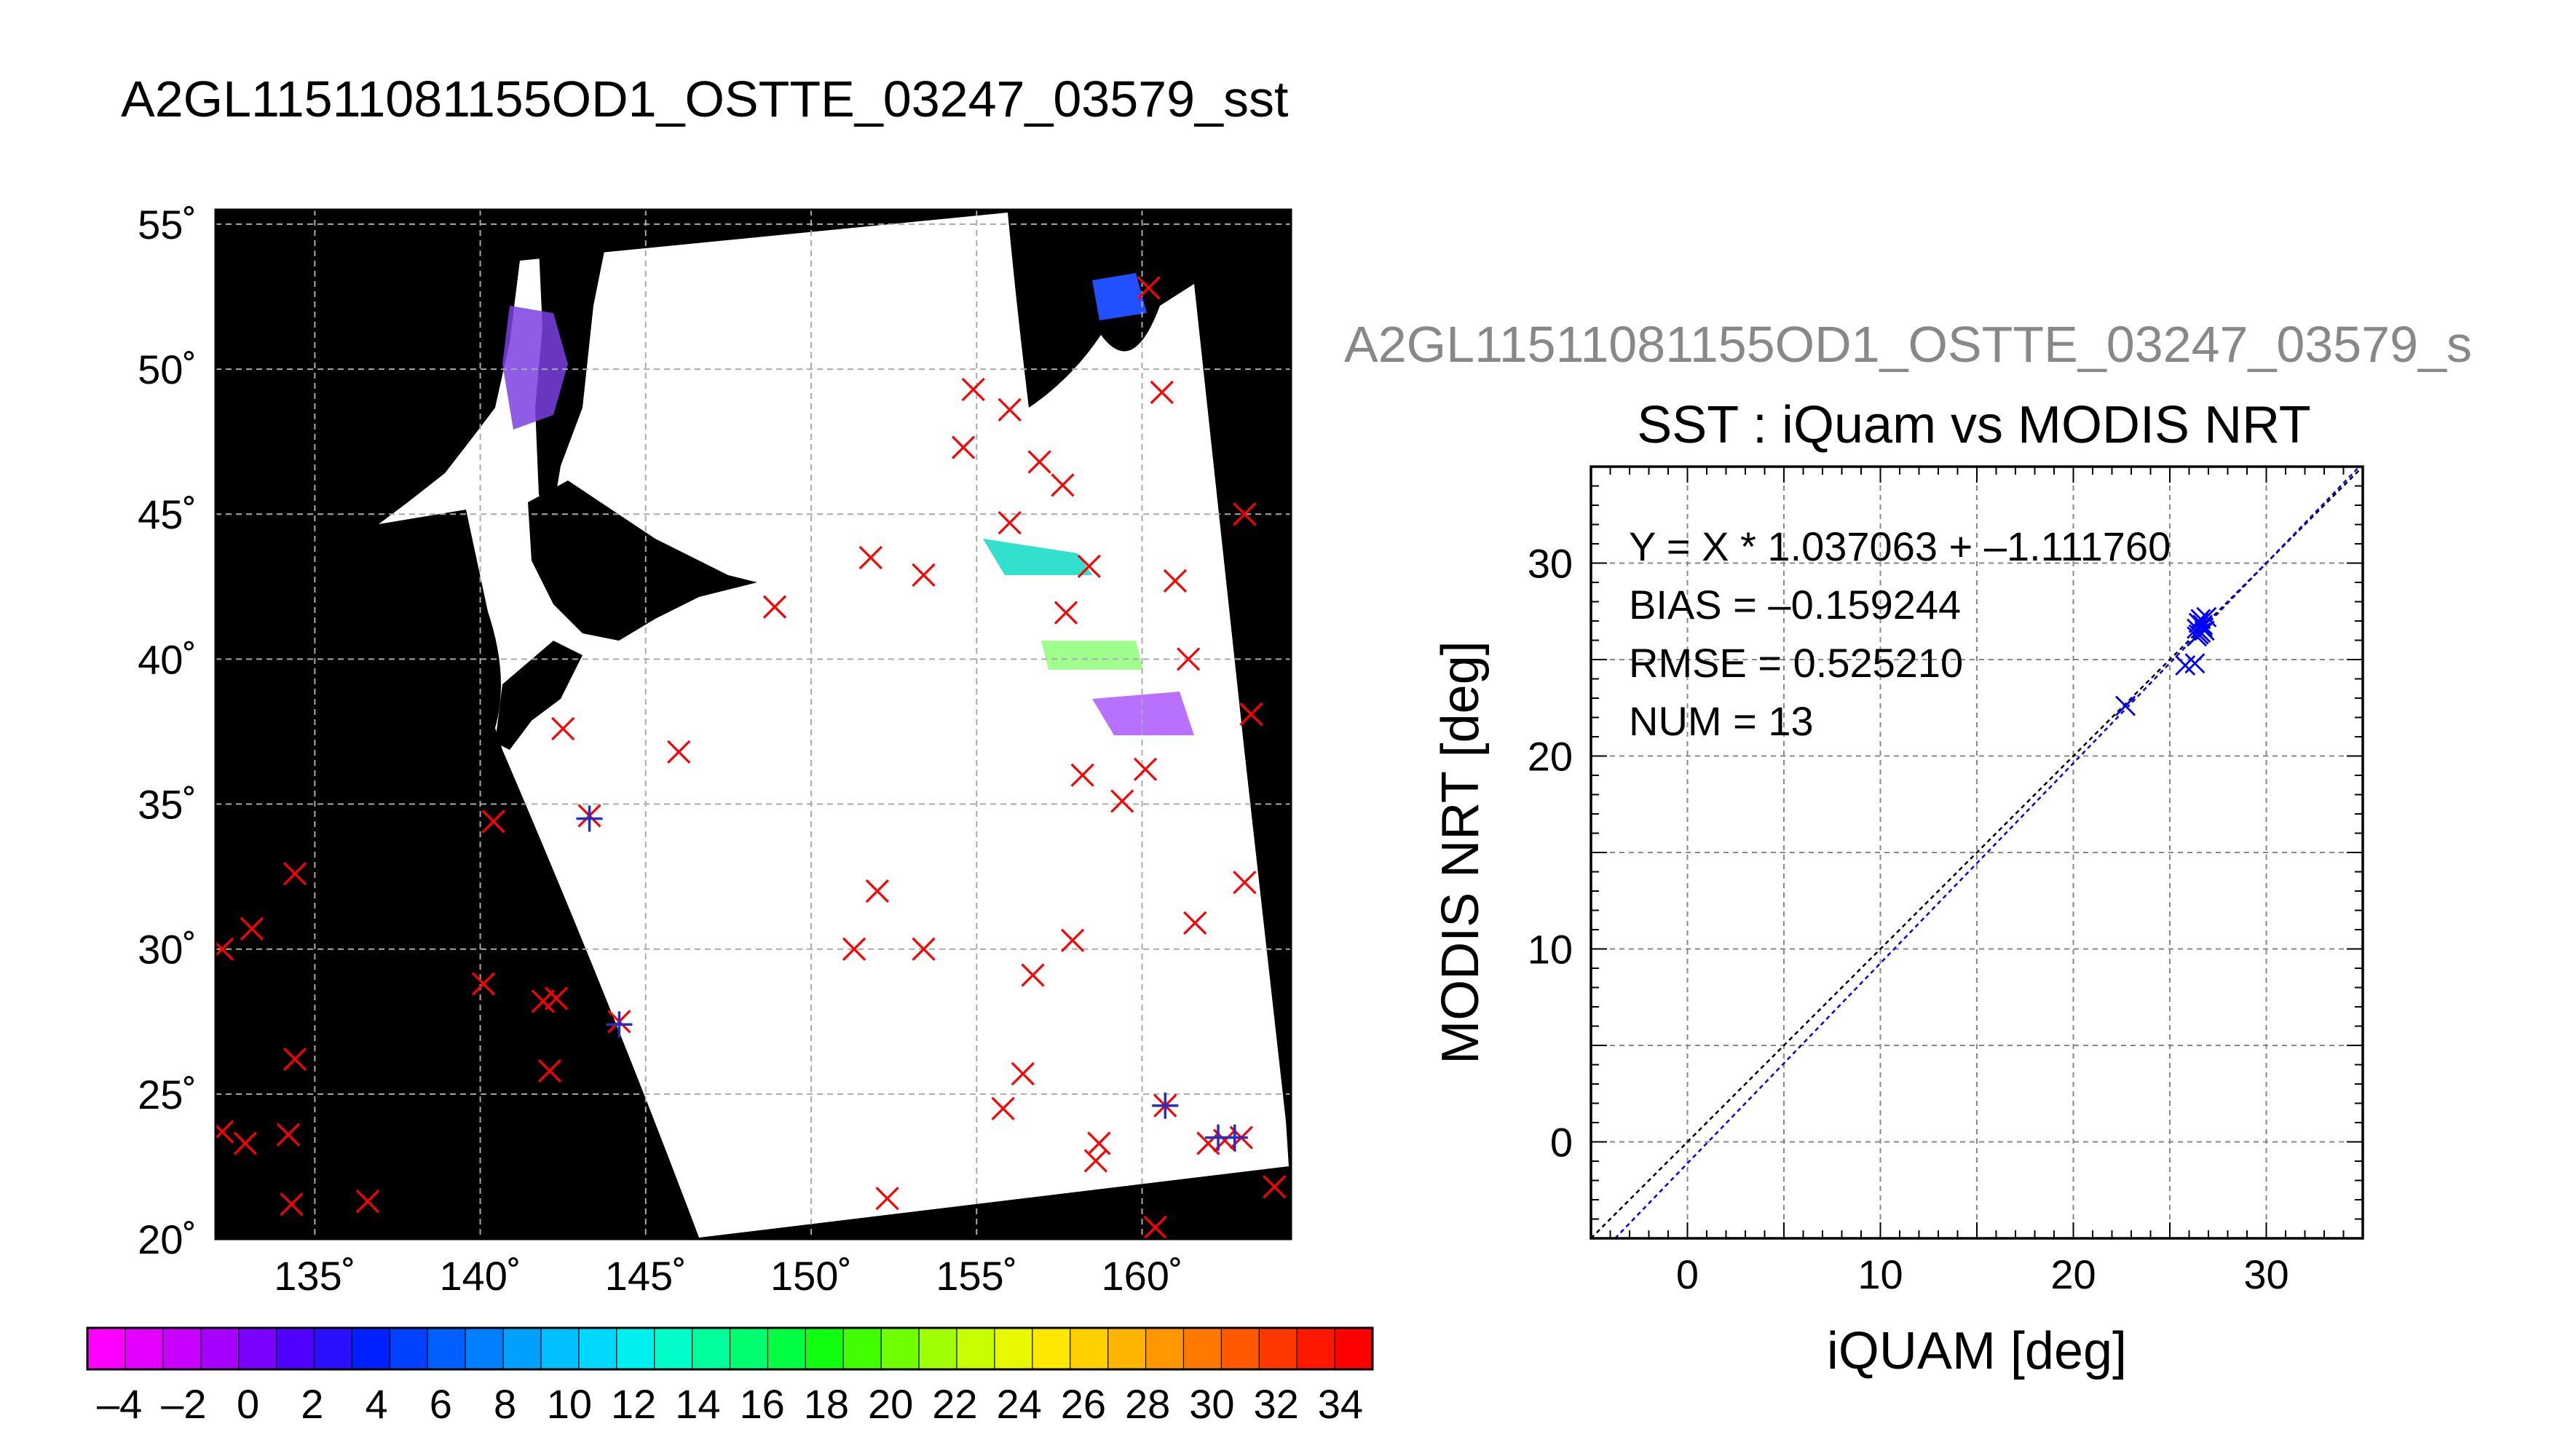 The image size is (2555, 1456). I want to click on latitude-label: 30˚, so click(167, 950).